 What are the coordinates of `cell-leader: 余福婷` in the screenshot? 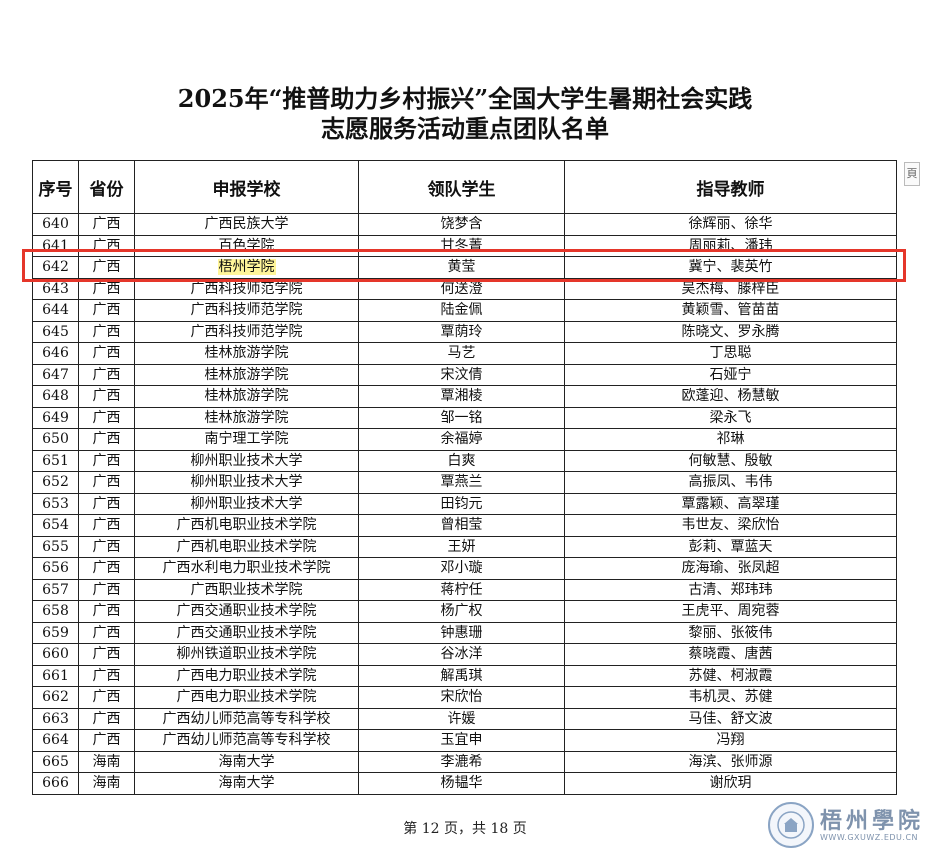 It's located at (461, 439).